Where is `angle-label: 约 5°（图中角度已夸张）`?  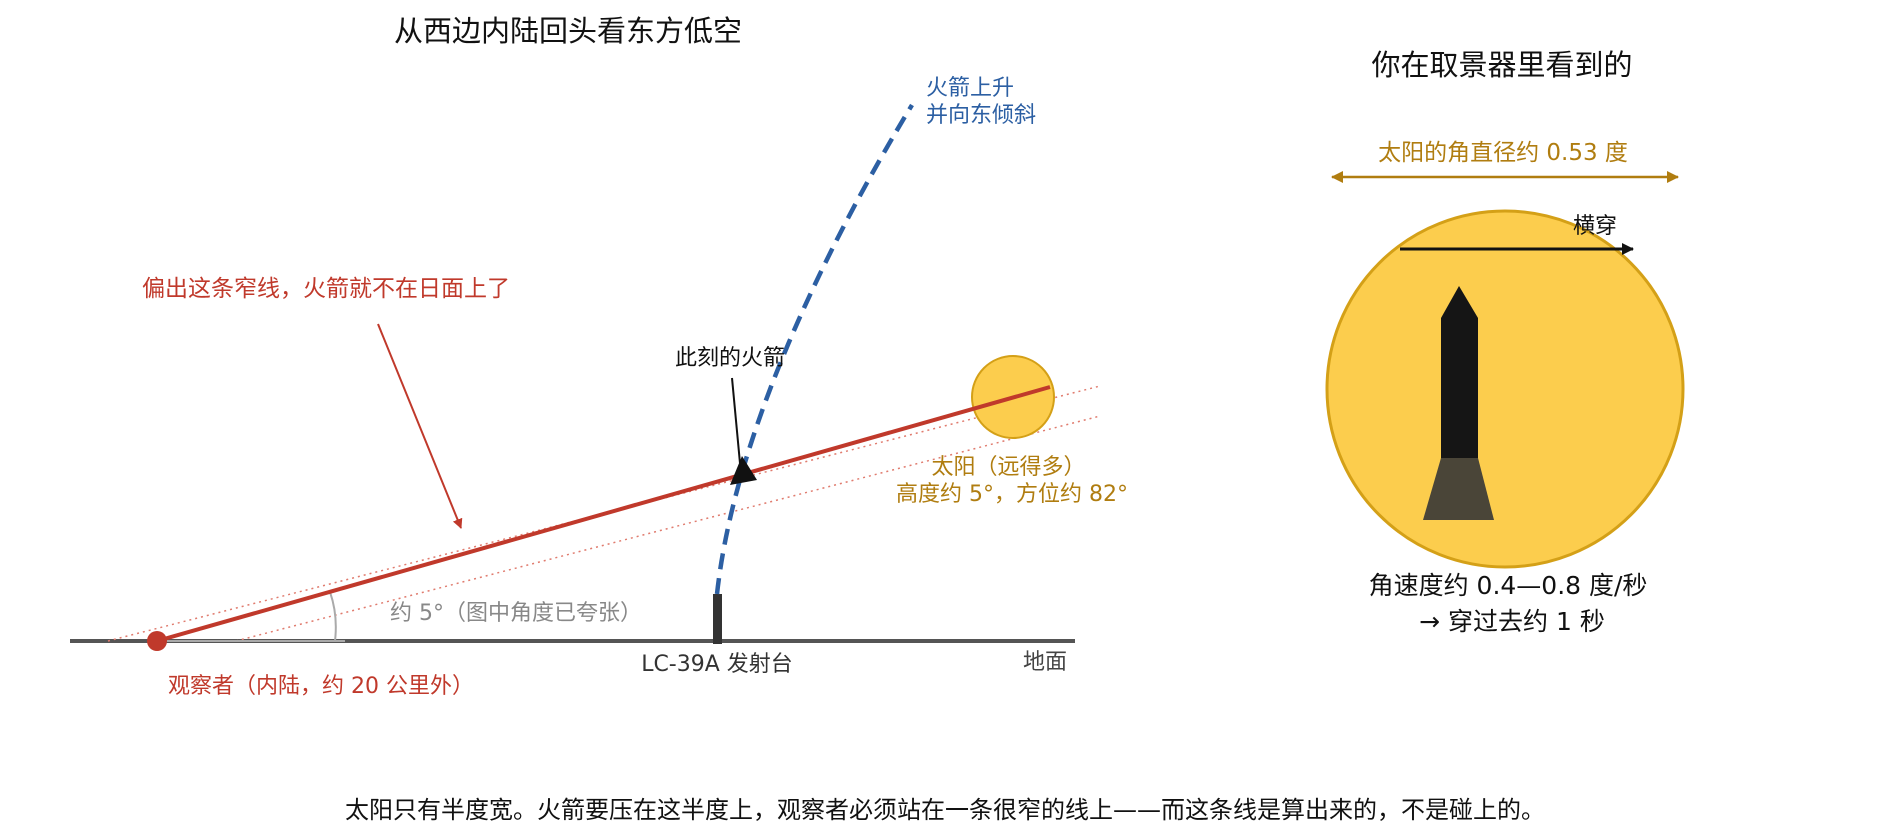 angle-label: 约 5°（图中角度已夸张） is located at coordinates (516, 613).